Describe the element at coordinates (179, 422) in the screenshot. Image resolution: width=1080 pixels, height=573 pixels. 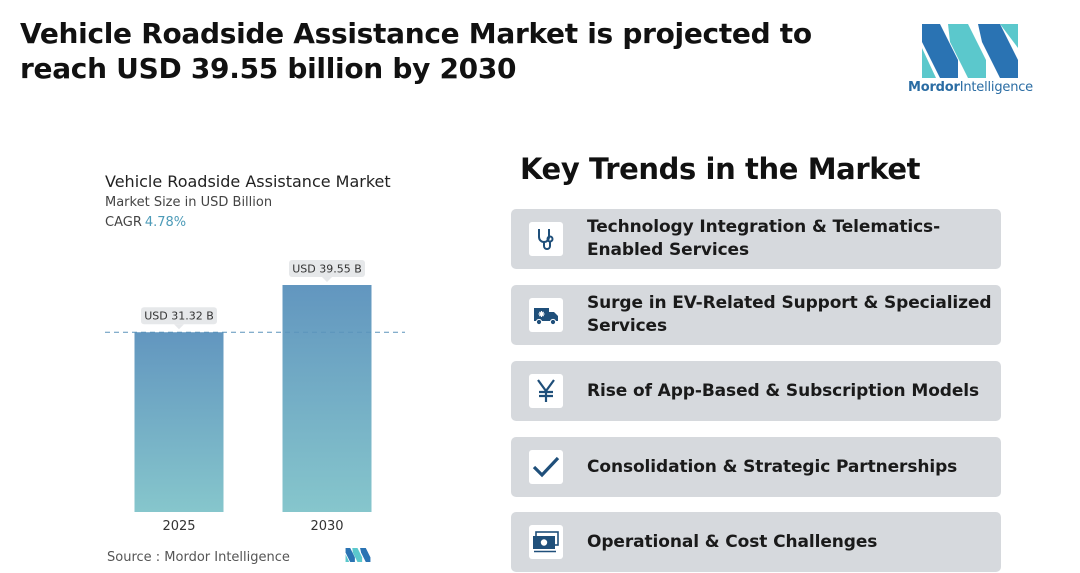
I see `bar-2025` at that location.